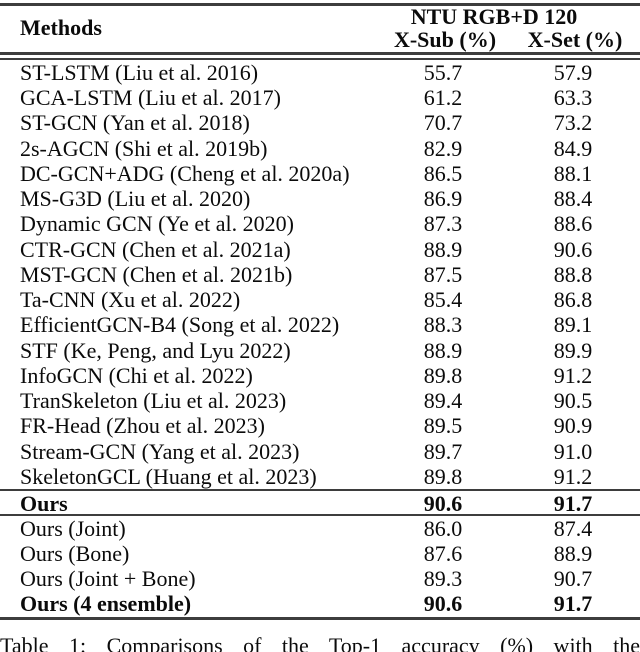  I want to click on table-row: Ours (Joint + Bone) 89.3 90.7, so click(320, 578).